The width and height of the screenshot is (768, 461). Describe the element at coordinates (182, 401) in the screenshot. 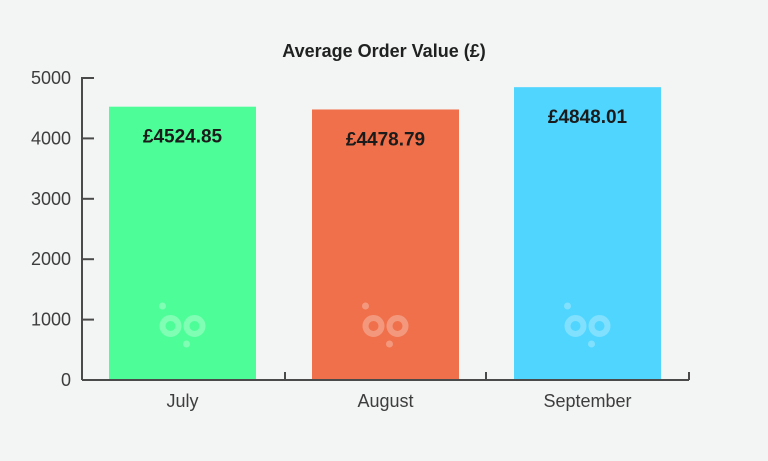

I see `x-tick-label: July` at that location.